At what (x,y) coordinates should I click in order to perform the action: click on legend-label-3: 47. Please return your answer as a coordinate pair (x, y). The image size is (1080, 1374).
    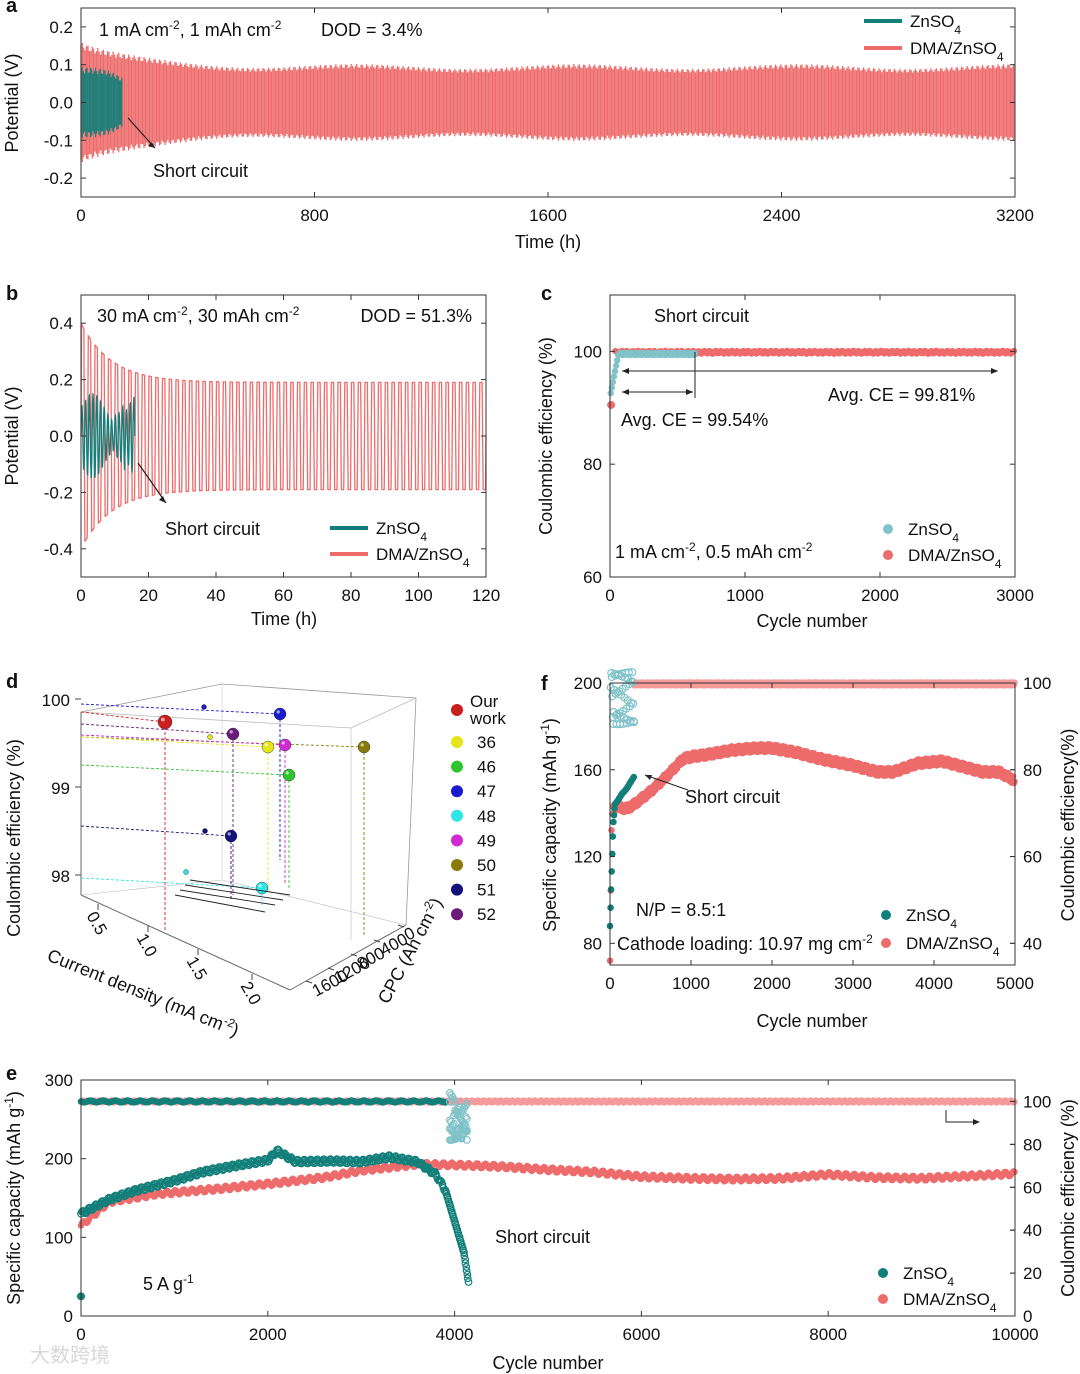
    Looking at the image, I should click on (486, 791).